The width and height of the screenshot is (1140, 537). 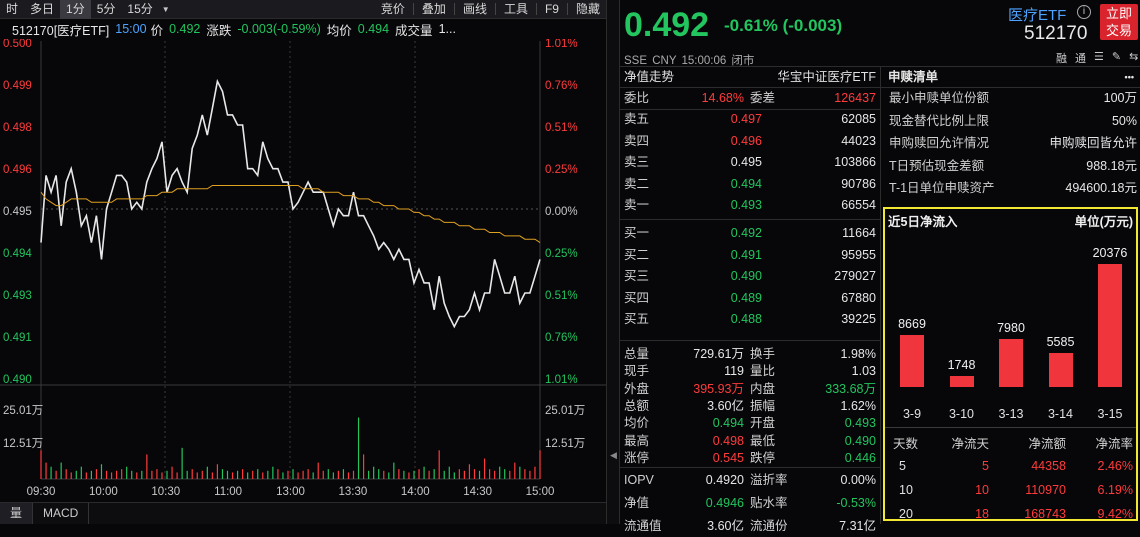 I want to click on indicator-tab-1: MACD, so click(x=61, y=513).